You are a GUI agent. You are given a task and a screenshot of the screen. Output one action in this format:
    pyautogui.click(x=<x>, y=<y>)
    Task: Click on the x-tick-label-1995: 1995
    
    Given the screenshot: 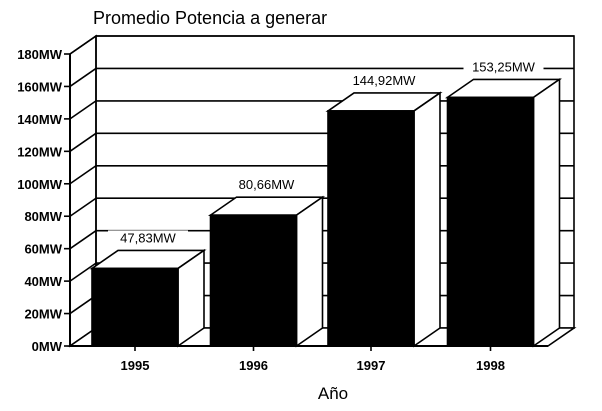 What is the action you would take?
    pyautogui.click(x=135, y=365)
    